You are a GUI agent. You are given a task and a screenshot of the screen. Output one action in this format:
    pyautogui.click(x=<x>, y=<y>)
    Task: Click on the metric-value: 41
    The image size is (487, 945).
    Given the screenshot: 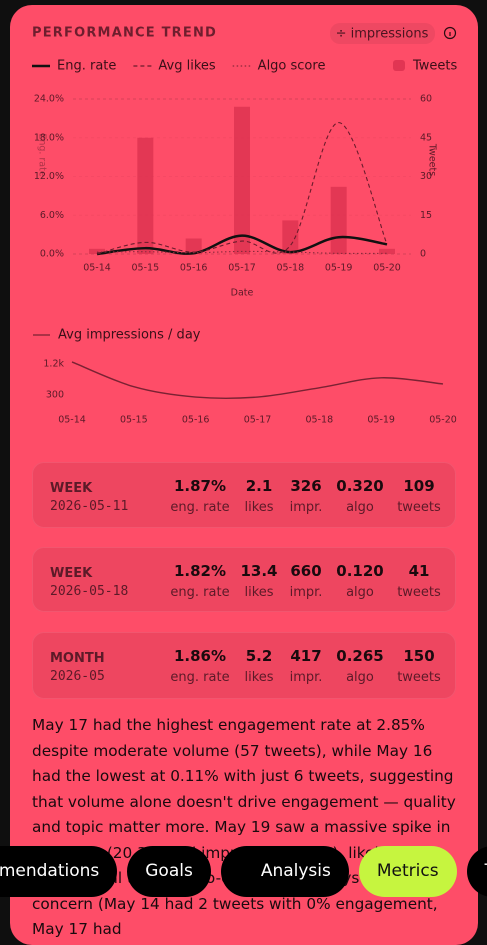 What is the action you would take?
    pyautogui.click(x=419, y=571)
    